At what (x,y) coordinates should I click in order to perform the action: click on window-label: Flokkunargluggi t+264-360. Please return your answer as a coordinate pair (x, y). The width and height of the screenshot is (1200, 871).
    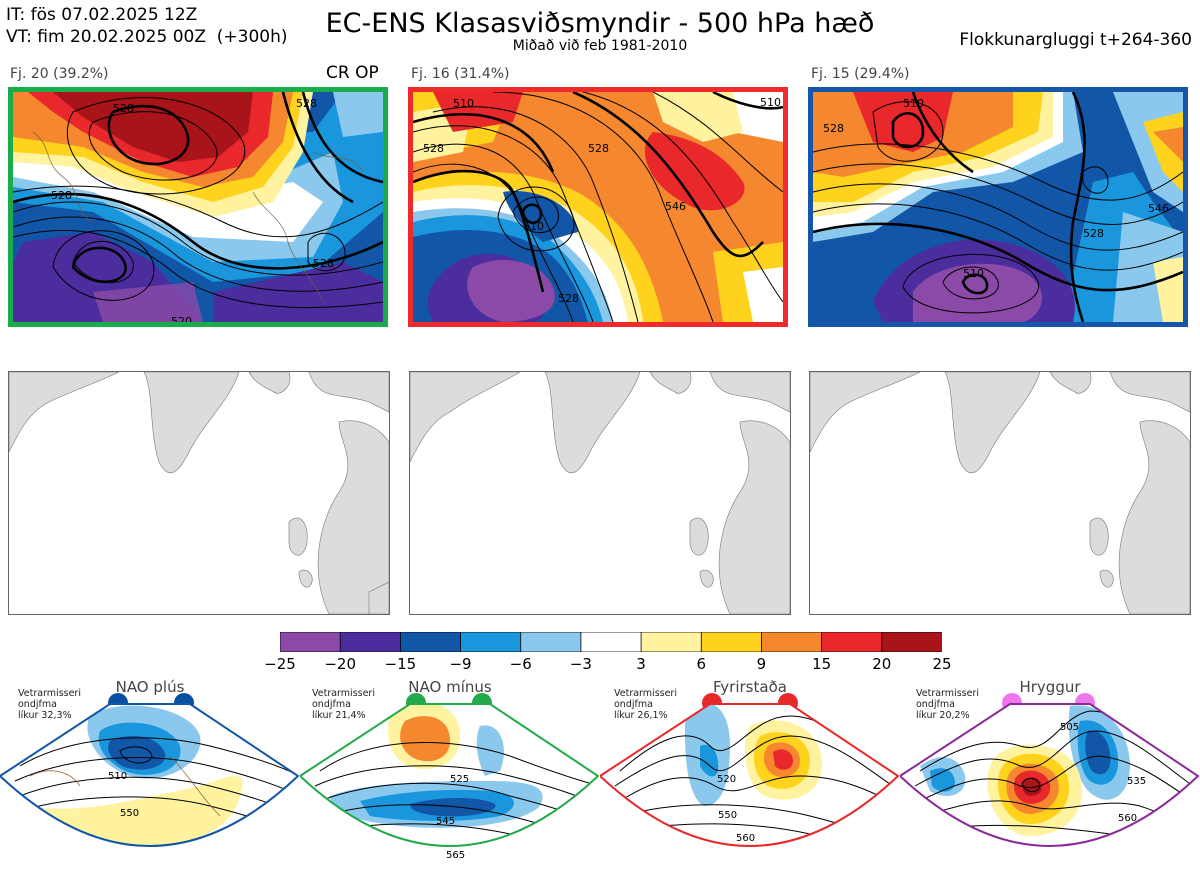
    Looking at the image, I should click on (1075, 40).